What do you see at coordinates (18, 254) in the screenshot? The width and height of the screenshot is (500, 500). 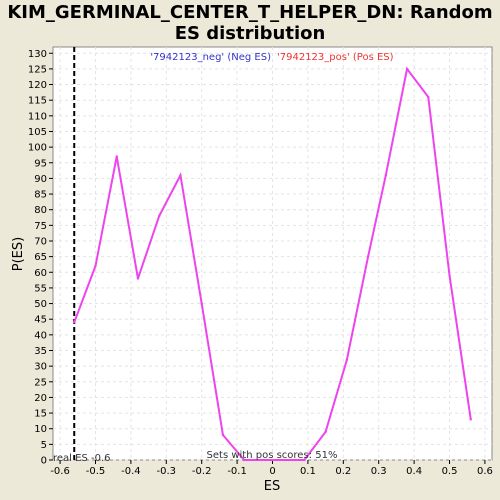 I see `y-axis-title: P(ES)` at bounding box center [18, 254].